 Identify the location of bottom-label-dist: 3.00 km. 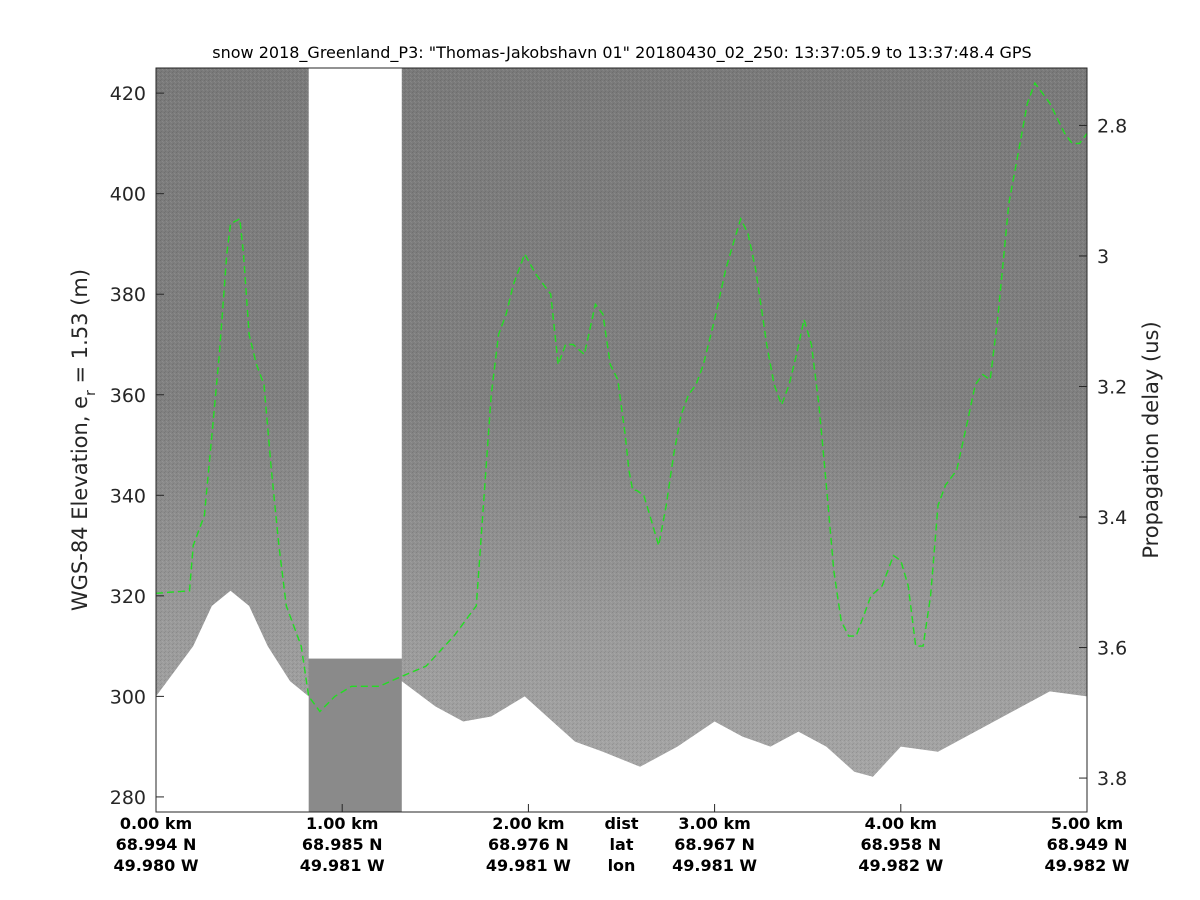
(714, 823).